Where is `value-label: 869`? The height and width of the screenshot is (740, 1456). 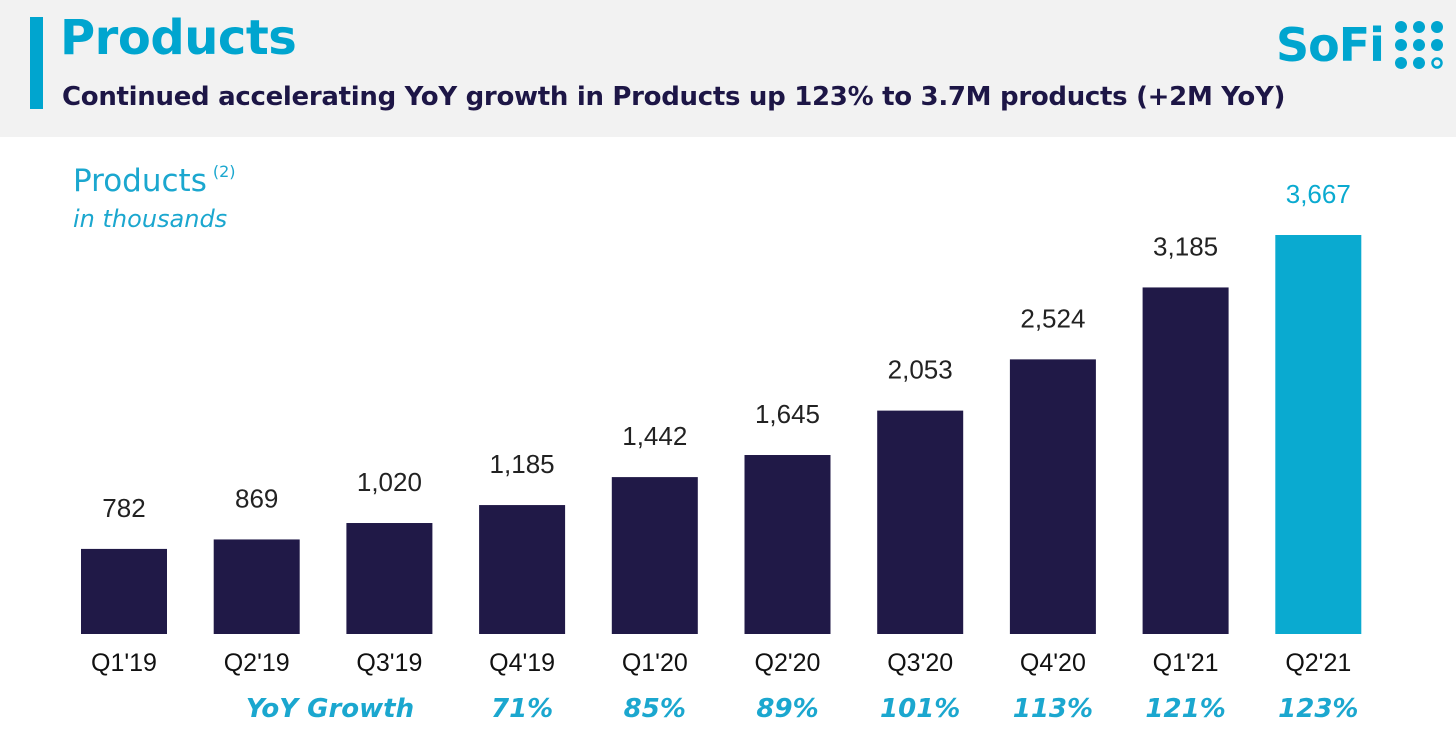
value-label: 869 is located at coordinates (256, 498).